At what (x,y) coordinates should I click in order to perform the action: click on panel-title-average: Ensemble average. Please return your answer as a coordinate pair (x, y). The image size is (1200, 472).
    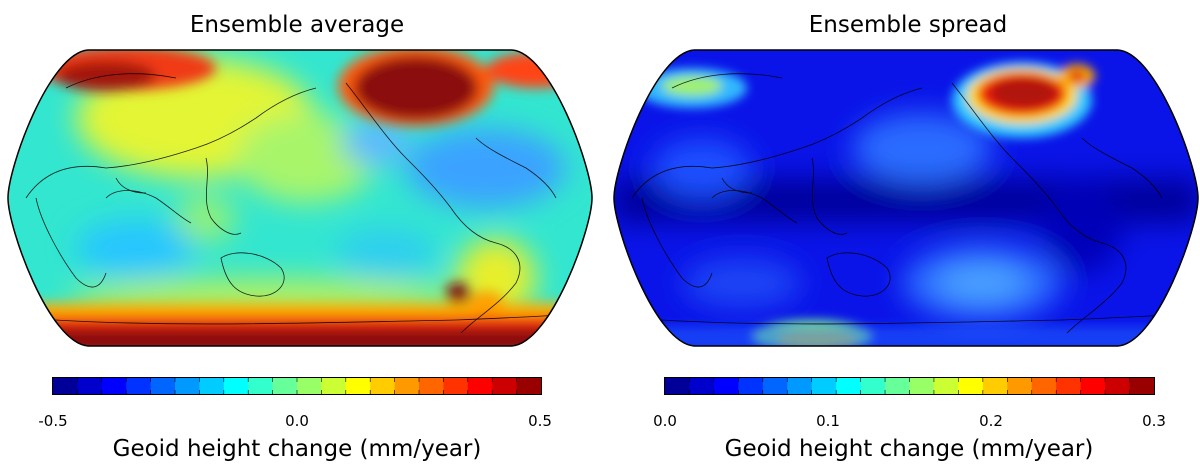
    Looking at the image, I should click on (297, 25).